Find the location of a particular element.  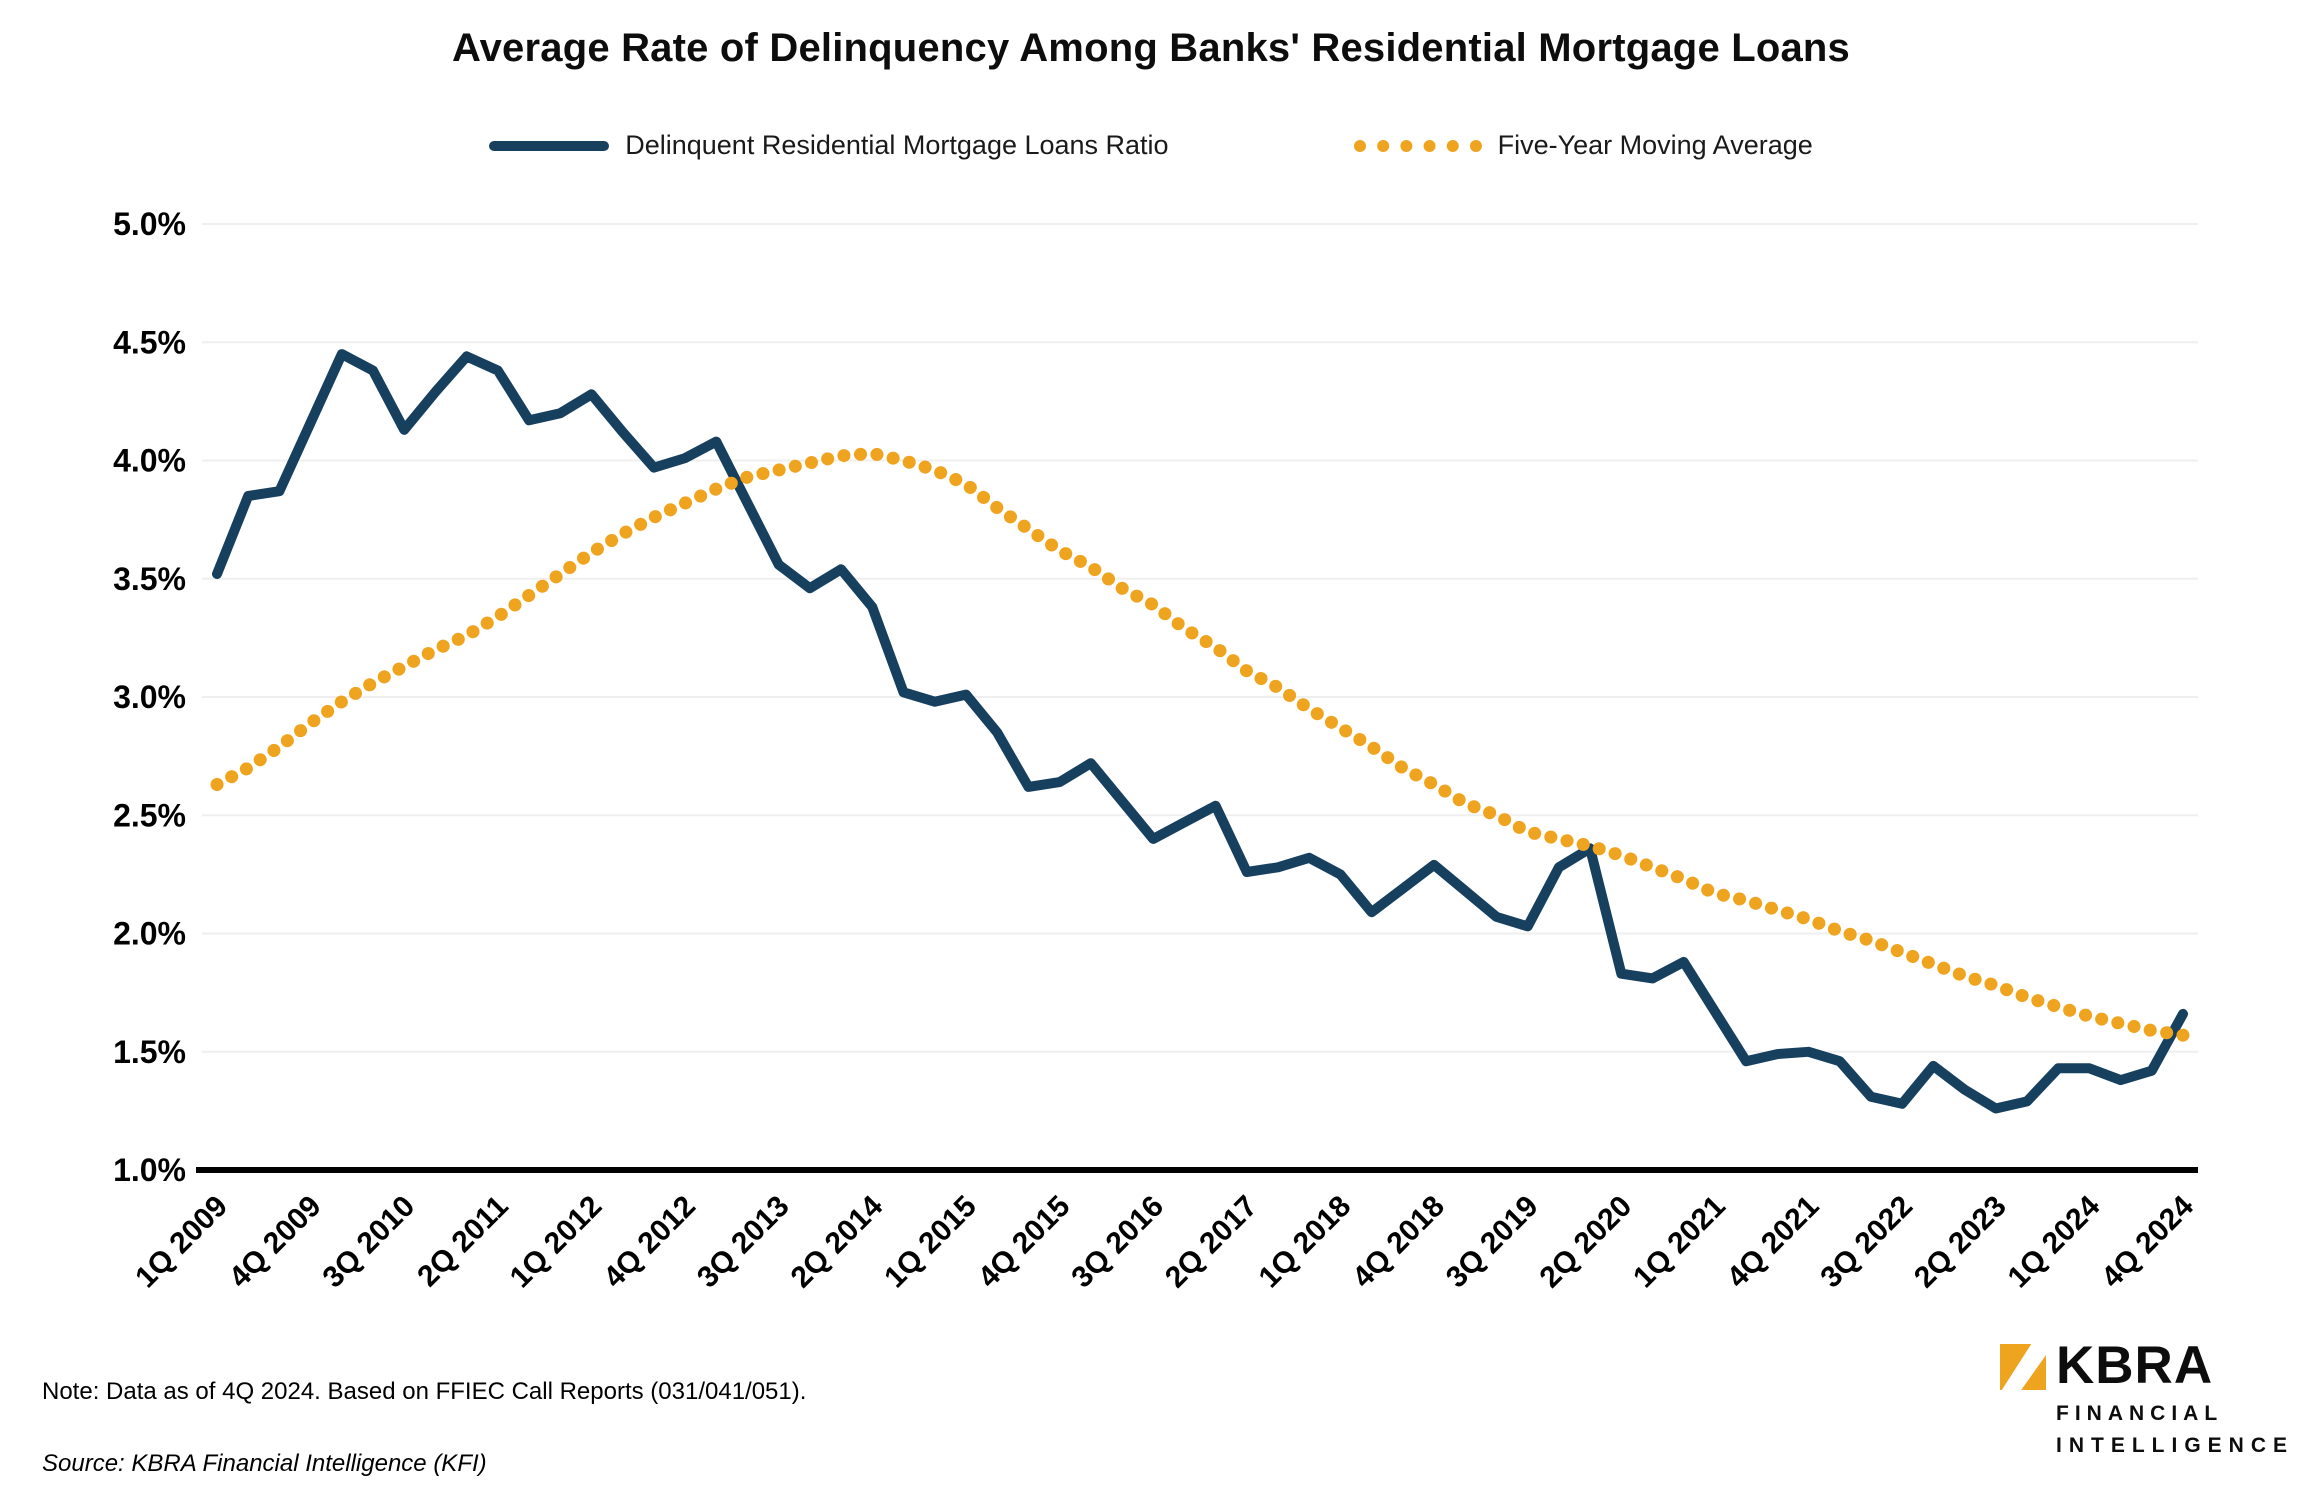

y-axis-labels: 5.0% 4.5% 4.0% 3.5% 3.0% 2.5% 2.0% 1.5% 1.0% is located at coordinates (149, 697).